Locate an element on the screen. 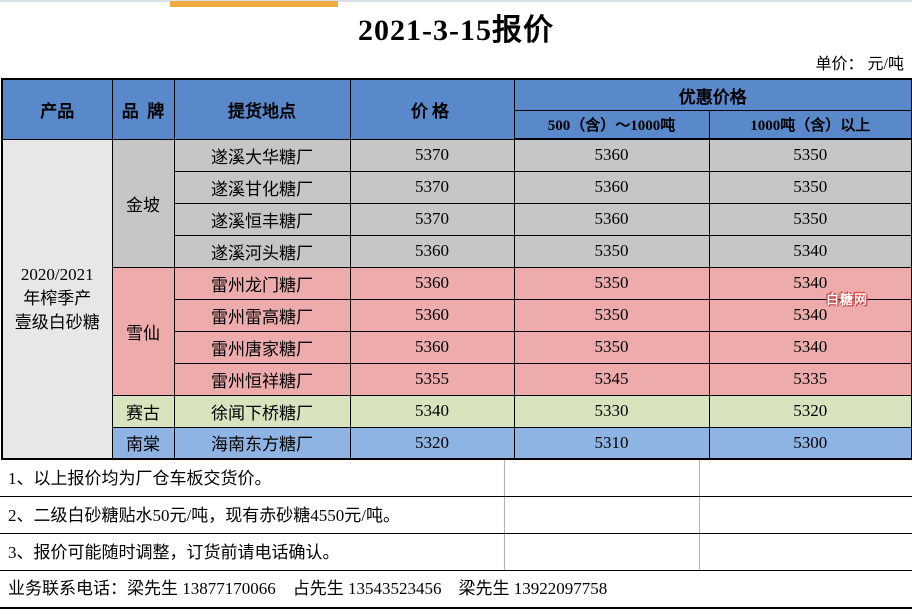 The width and height of the screenshot is (912, 614). table-row: 雷州唐家糖厂 5360 5350 5340 is located at coordinates (457, 347).